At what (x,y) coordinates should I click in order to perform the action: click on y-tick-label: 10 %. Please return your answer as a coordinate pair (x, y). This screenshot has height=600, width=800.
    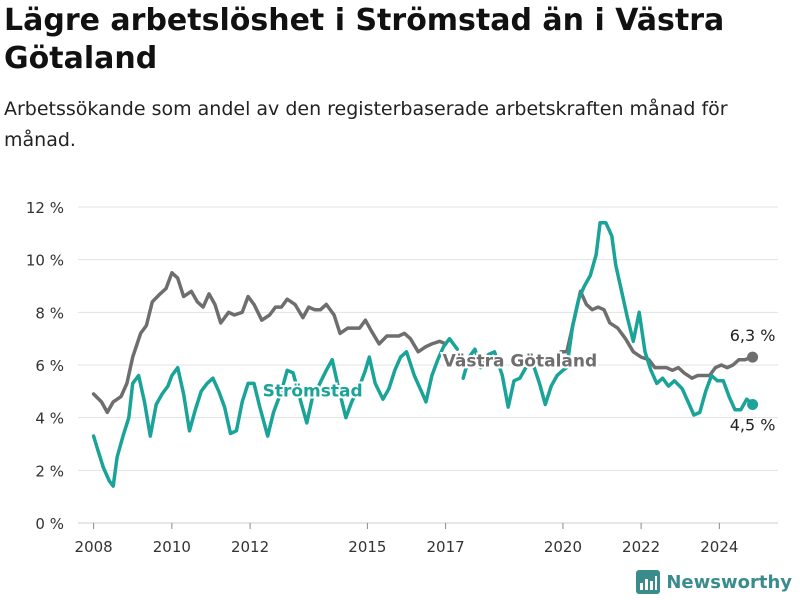
    Looking at the image, I should click on (45, 261).